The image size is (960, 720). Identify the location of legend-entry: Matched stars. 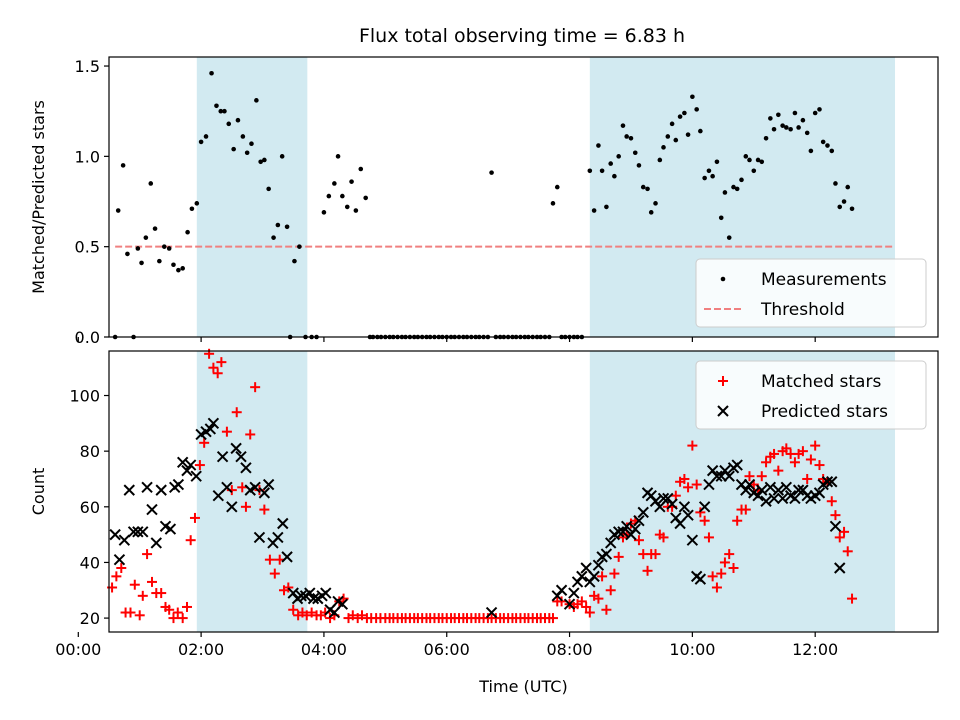
(799, 382).